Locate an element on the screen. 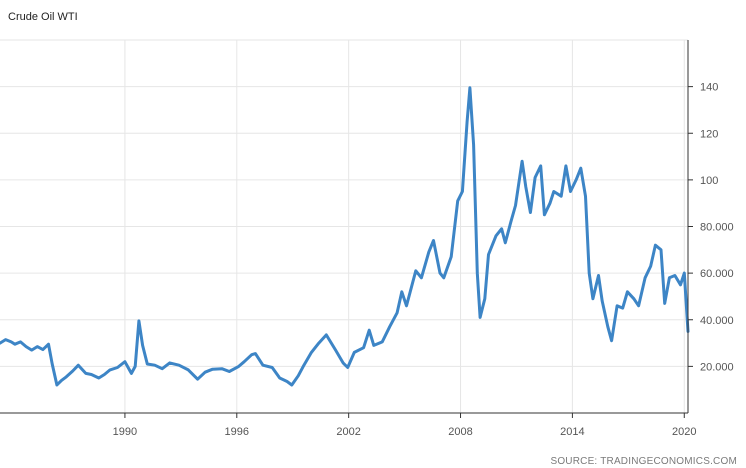 Image resolution: width=746 pixels, height=468 pixels. x-tick-label: 2014 is located at coordinates (572, 432).